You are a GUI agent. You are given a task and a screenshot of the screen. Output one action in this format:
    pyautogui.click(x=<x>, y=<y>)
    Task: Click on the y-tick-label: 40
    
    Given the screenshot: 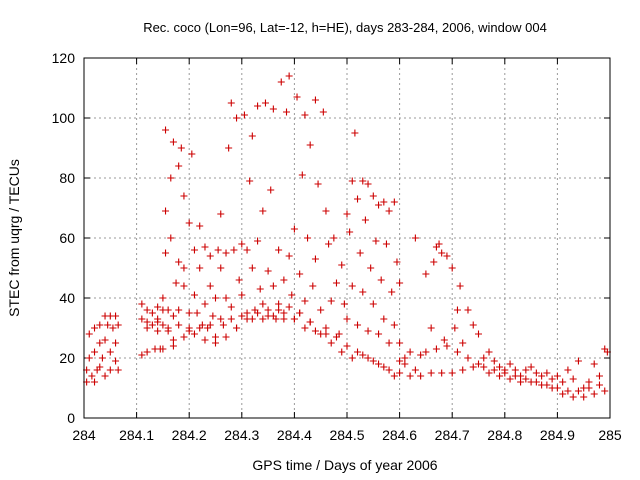 What is the action you would take?
    pyautogui.click(x=67, y=298)
    